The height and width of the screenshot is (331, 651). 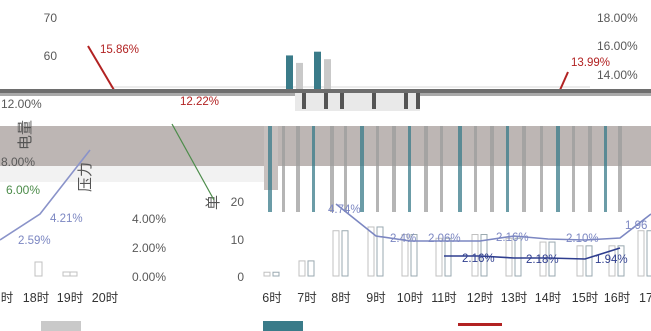 I want to click on category-label: 13时, so click(x=514, y=298).